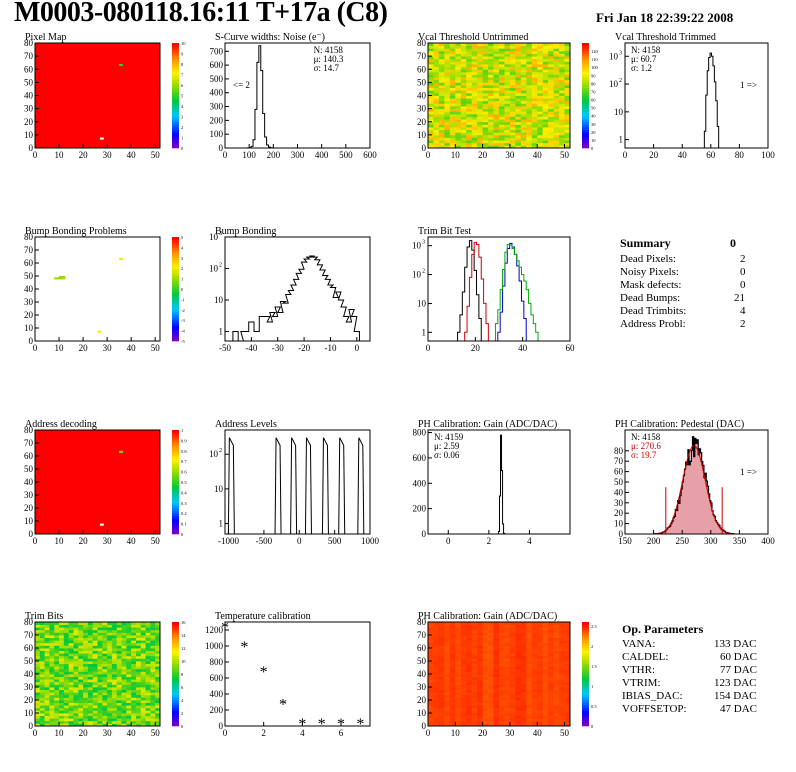 This screenshot has height=772, width=796. What do you see at coordinates (593, 100) in the screenshot?
I see `vcal-untrimmed-palette-tick: 60` at bounding box center [593, 100].